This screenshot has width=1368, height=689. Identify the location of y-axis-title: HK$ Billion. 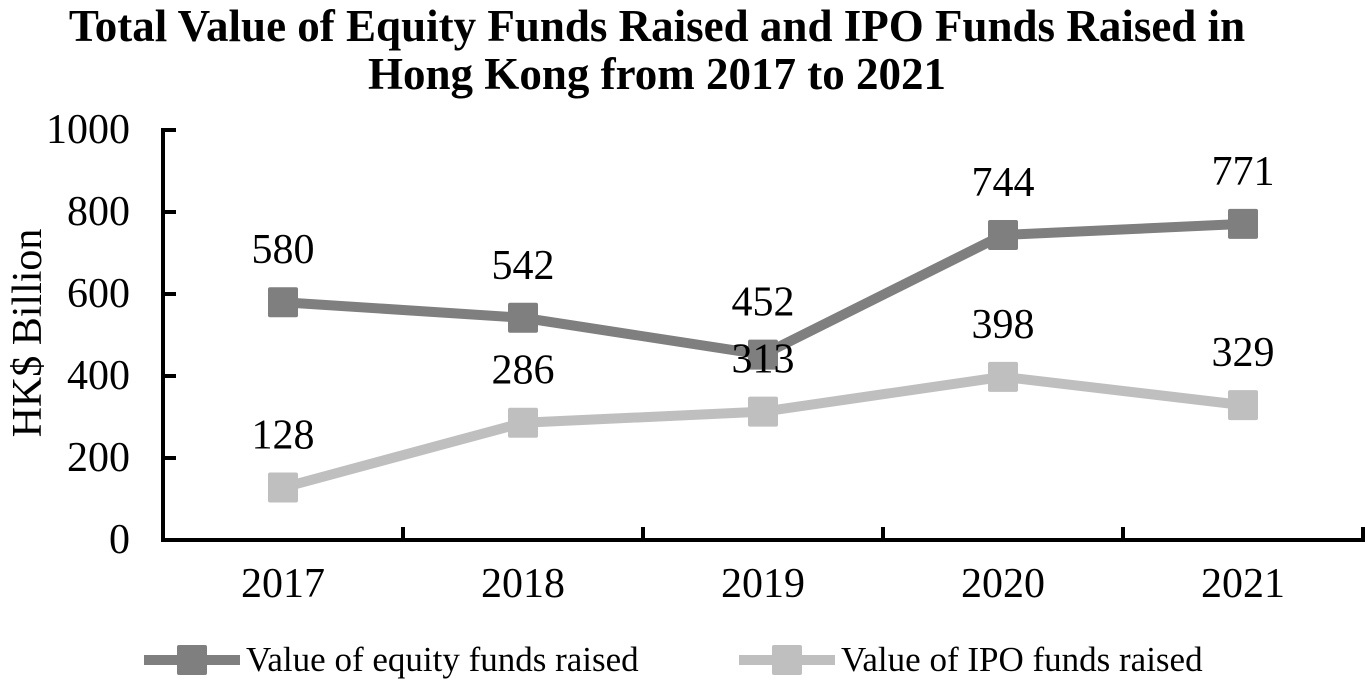
(28, 333).